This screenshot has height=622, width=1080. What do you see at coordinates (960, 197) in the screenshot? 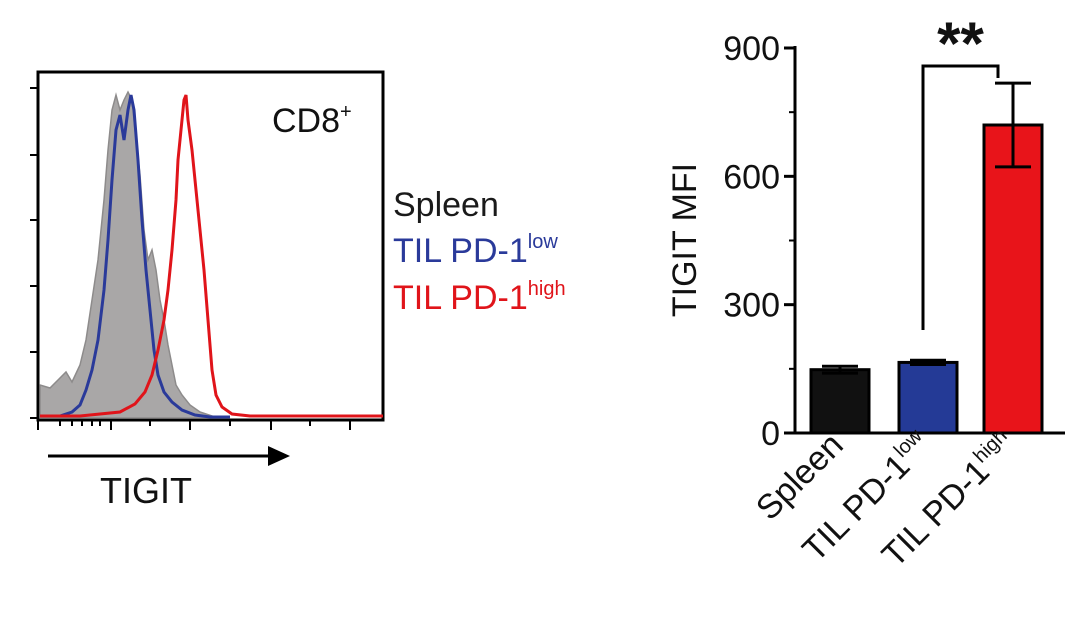
I see `bracket-line` at bounding box center [960, 197].